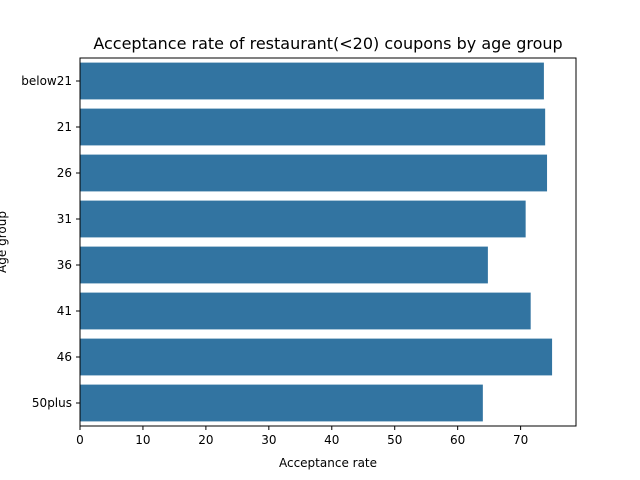 Image resolution: width=640 pixels, height=480 pixels. I want to click on x-ticks-group: 0 10 20 30 40 50 60 70, so click(302, 436).